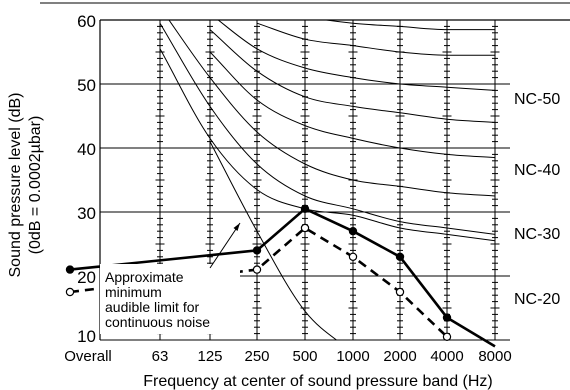  I want to click on y-axis-label-line-2: (0dB = 0.0002µbar), so click(35, 185).